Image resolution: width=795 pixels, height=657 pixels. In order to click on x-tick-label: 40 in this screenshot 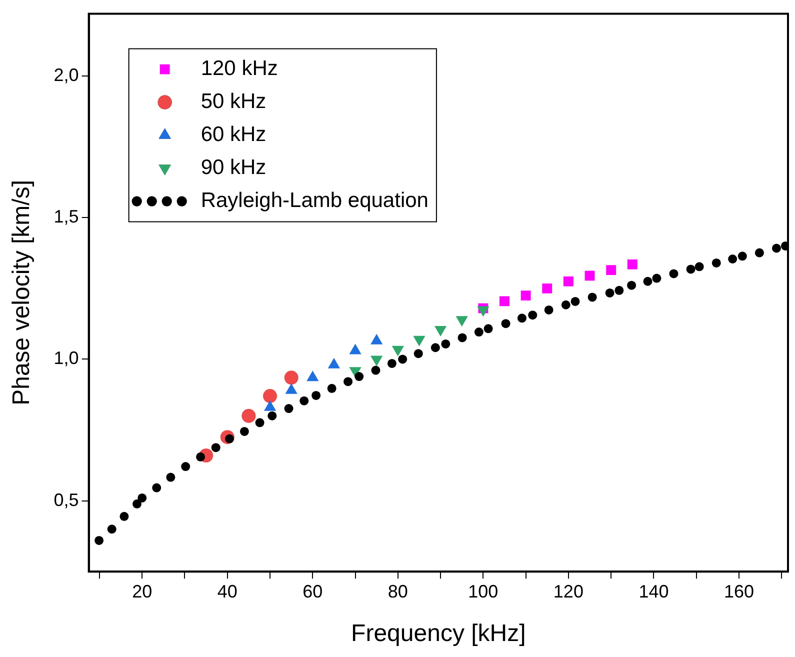, I will do `click(227, 591)`.